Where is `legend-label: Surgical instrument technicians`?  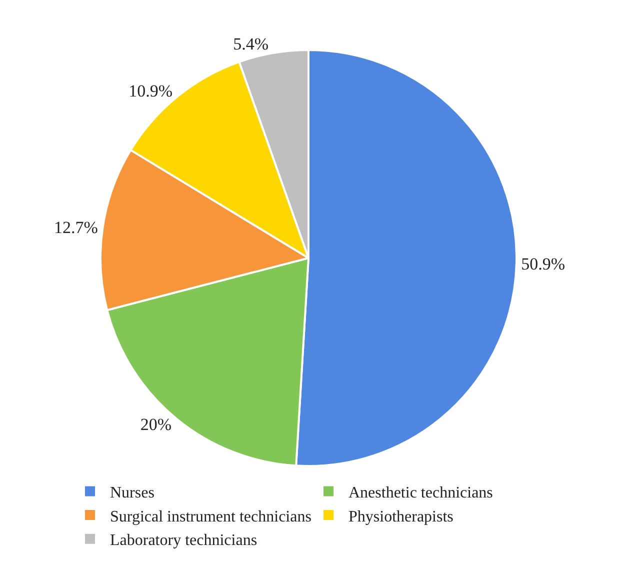
legend-label: Surgical instrument technicians is located at coordinates (211, 517).